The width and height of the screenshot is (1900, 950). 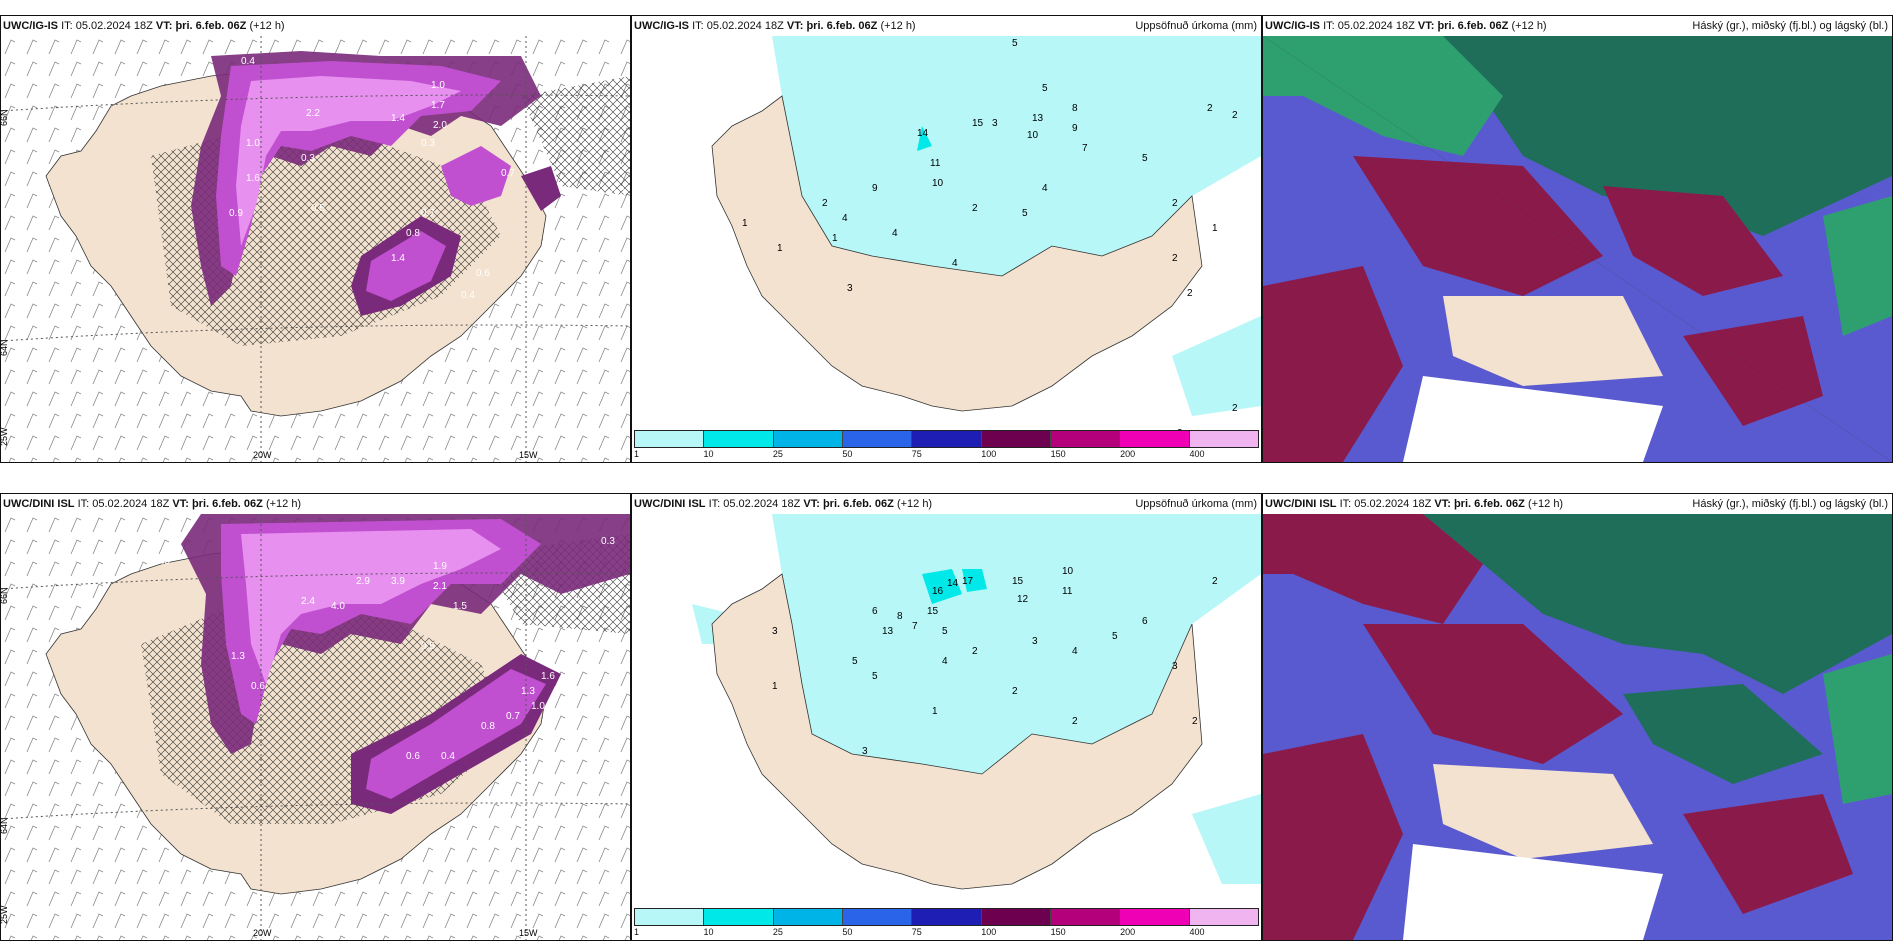 I want to click on svg-text: 6, so click(x=875, y=611).